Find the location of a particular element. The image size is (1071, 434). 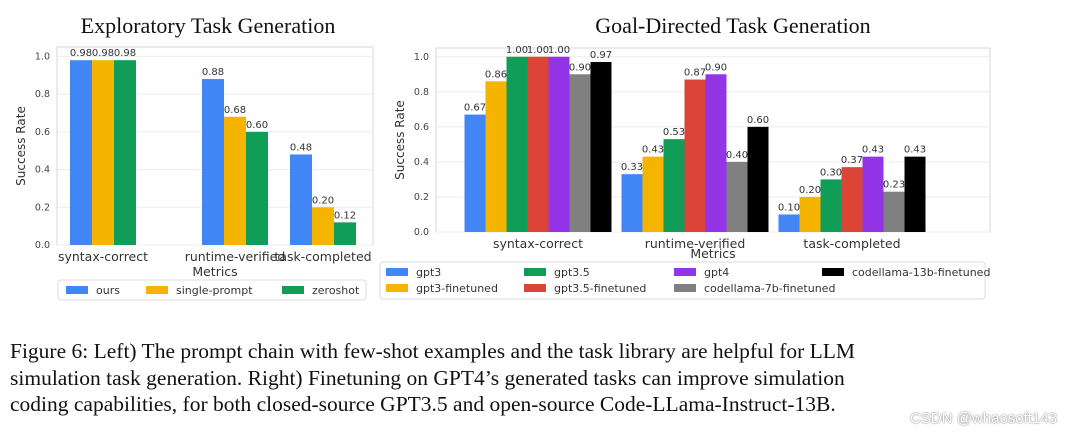

data-label: 0.23 is located at coordinates (894, 185).